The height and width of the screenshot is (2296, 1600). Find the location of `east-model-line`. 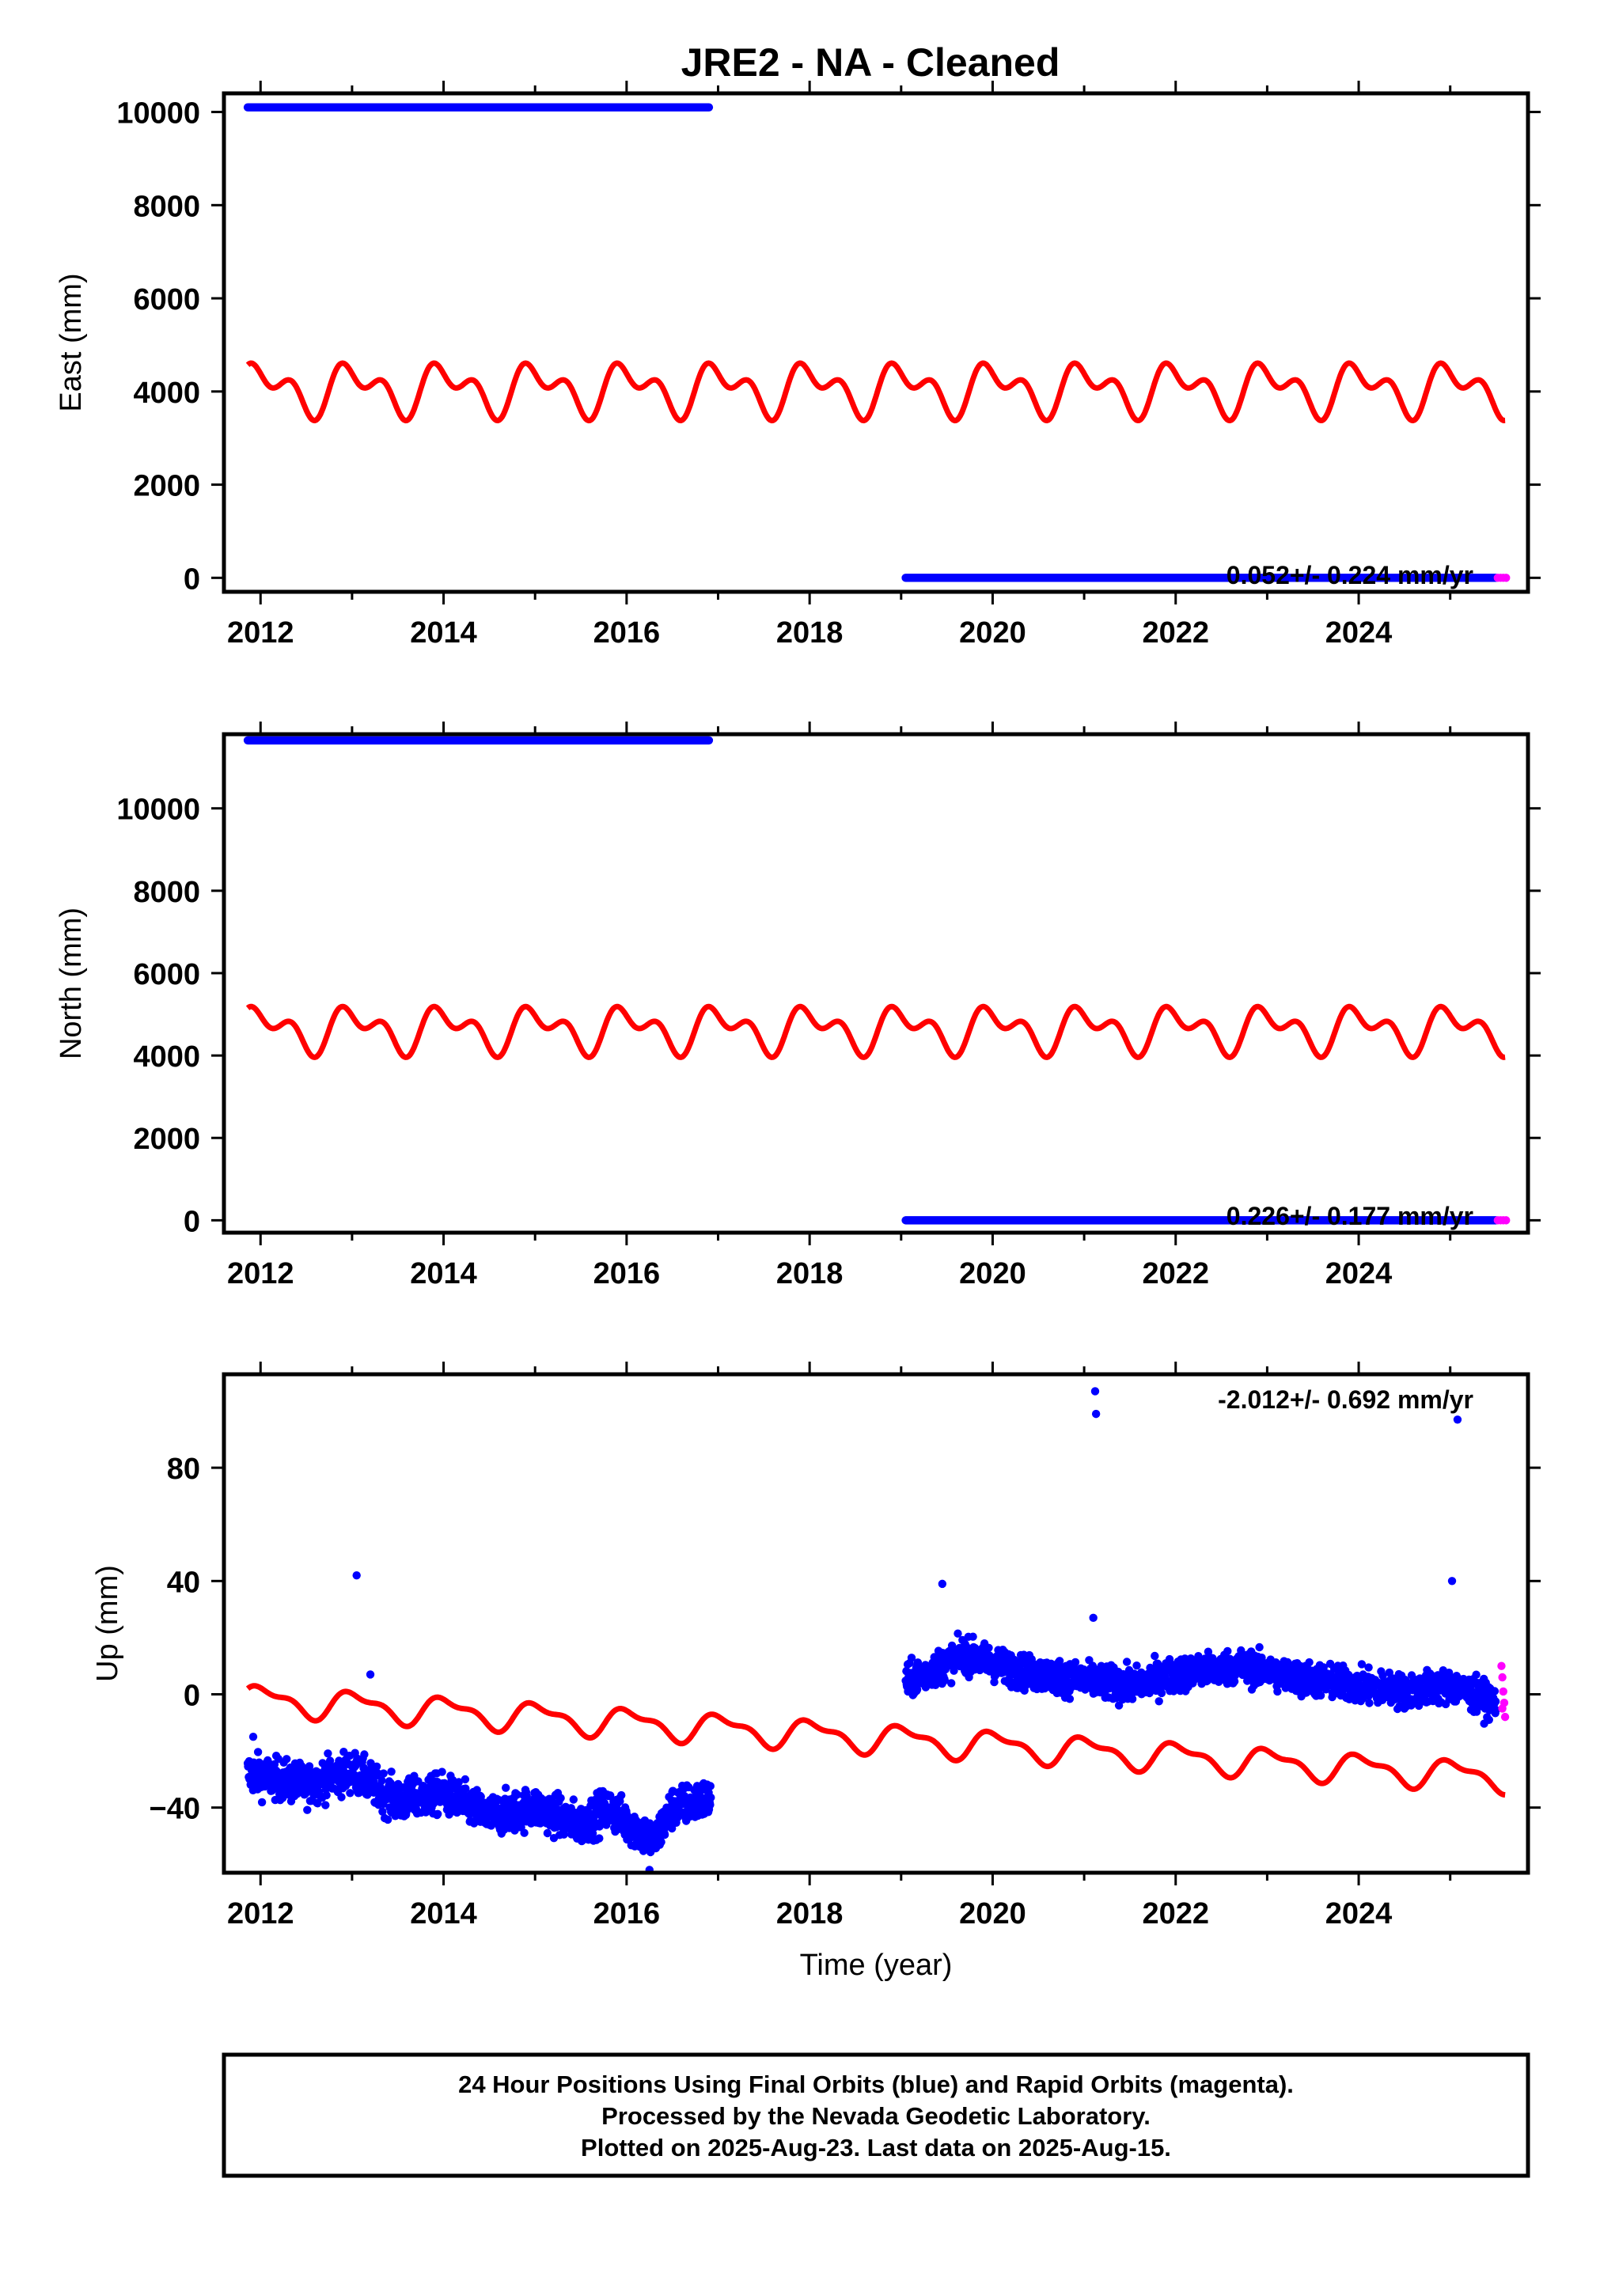

east-model-line is located at coordinates (876, 392).